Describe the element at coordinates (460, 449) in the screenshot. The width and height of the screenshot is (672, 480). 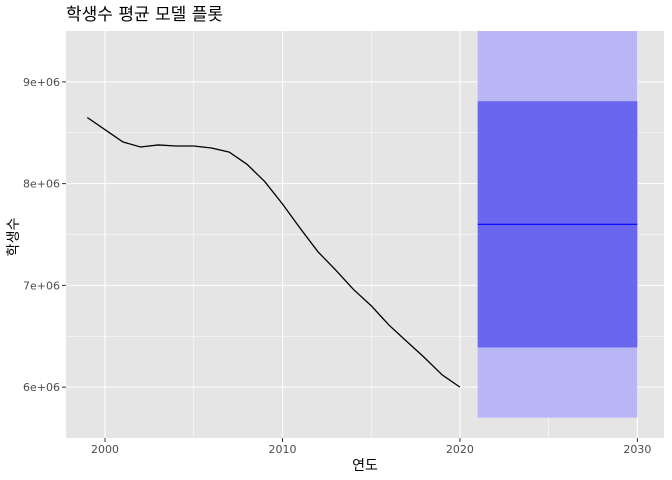
I see `x-tick-label: 2020` at that location.